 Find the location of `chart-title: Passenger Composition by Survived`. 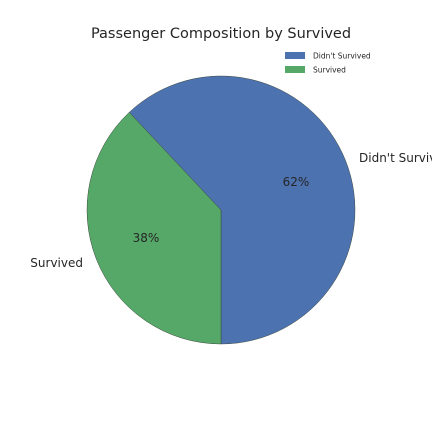

chart-title: Passenger Composition by Survived is located at coordinates (221, 34).